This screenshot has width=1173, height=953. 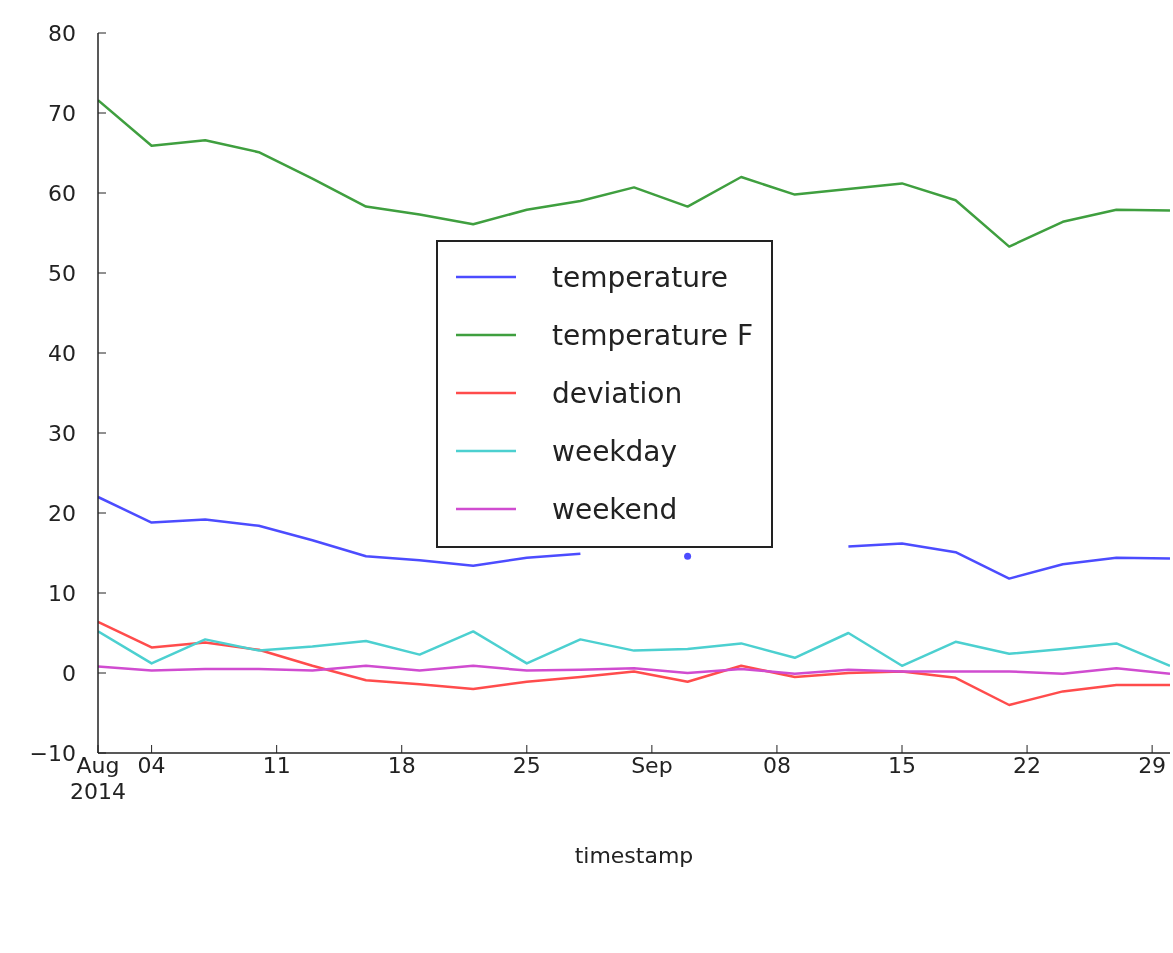 I want to click on x-tick-label: 22, so click(x=1027, y=765).